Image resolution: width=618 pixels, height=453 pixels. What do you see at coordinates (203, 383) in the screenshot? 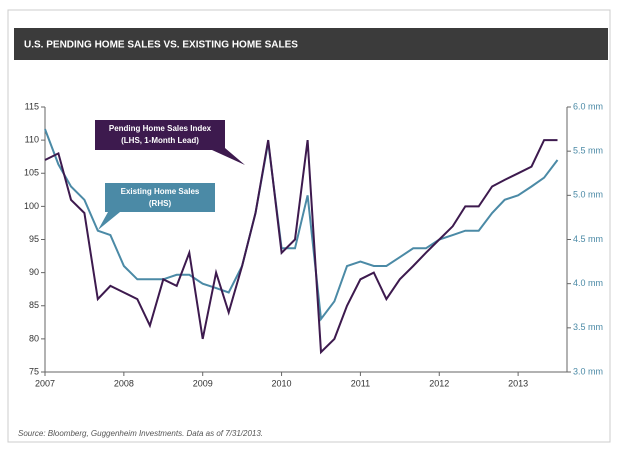
I see `x-tick-label: 2009` at bounding box center [203, 383].